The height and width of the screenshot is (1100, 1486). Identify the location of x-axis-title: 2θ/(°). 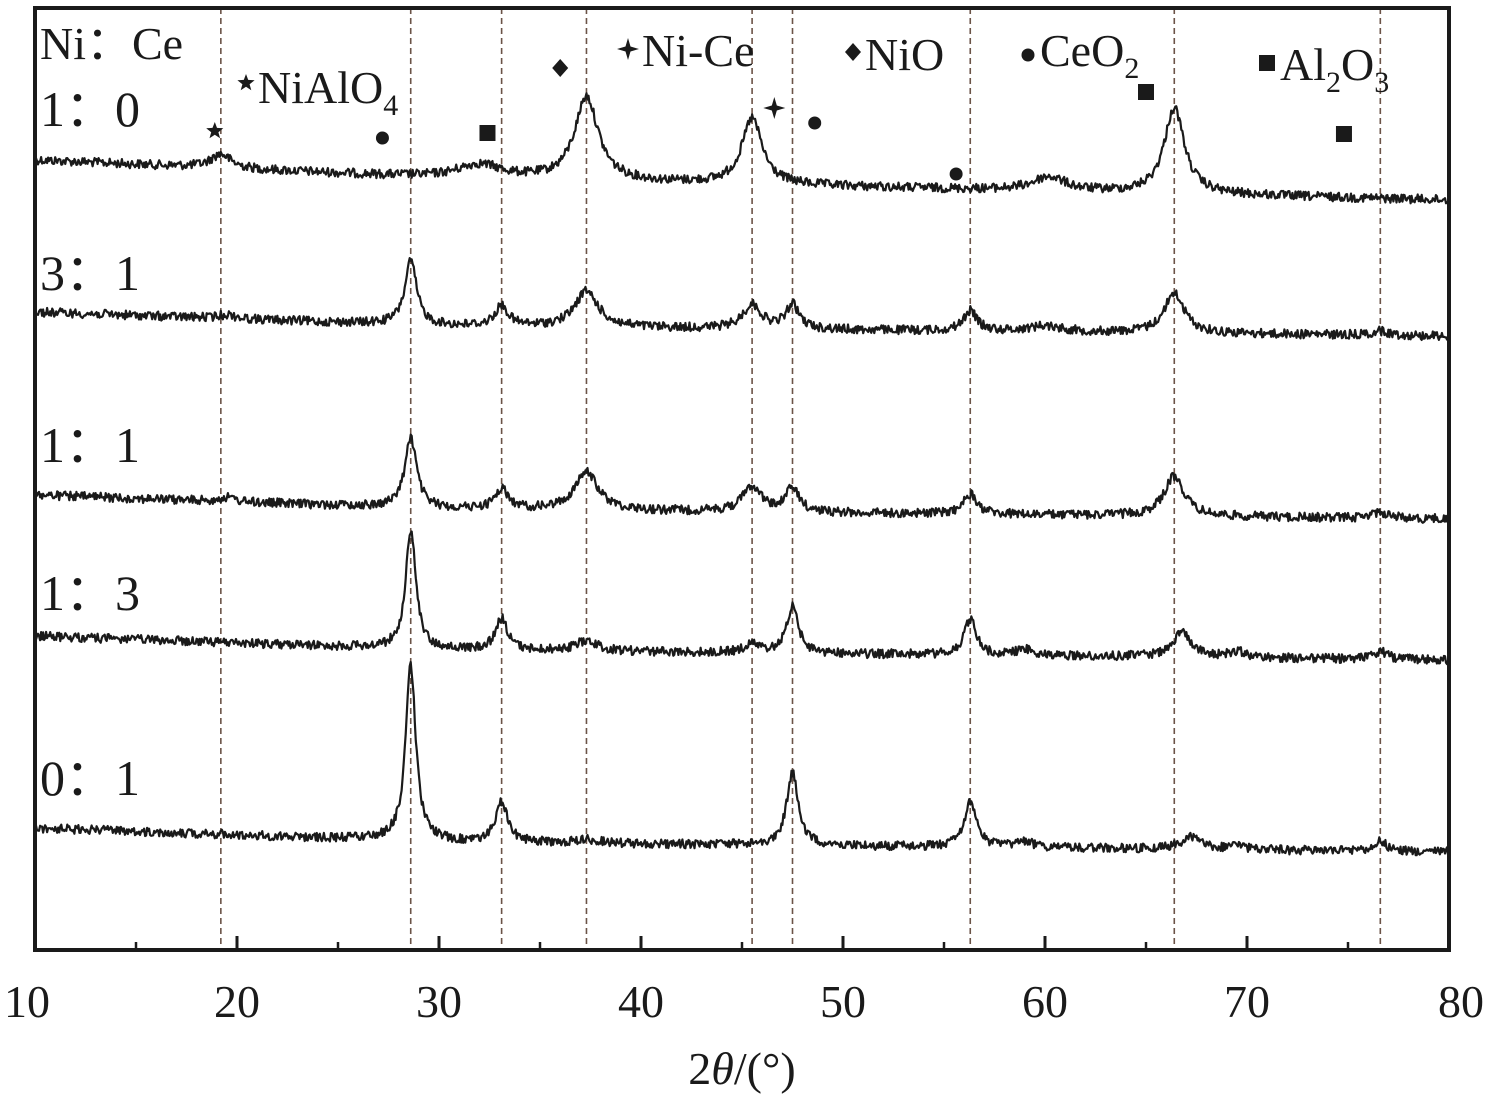
(741, 1068).